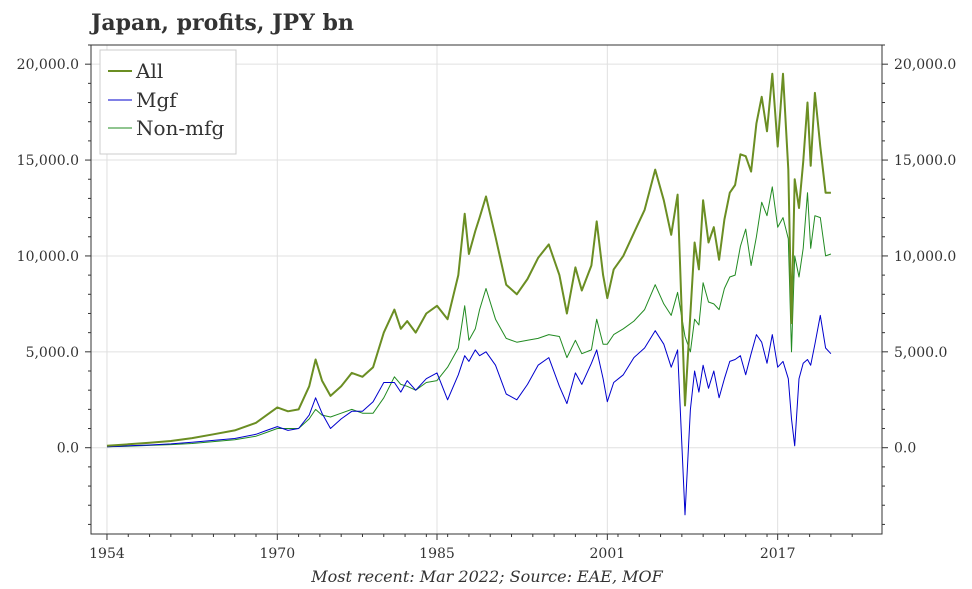  Describe the element at coordinates (925, 161) in the screenshot. I see `y-tick-label-right: 15,000.0` at that location.